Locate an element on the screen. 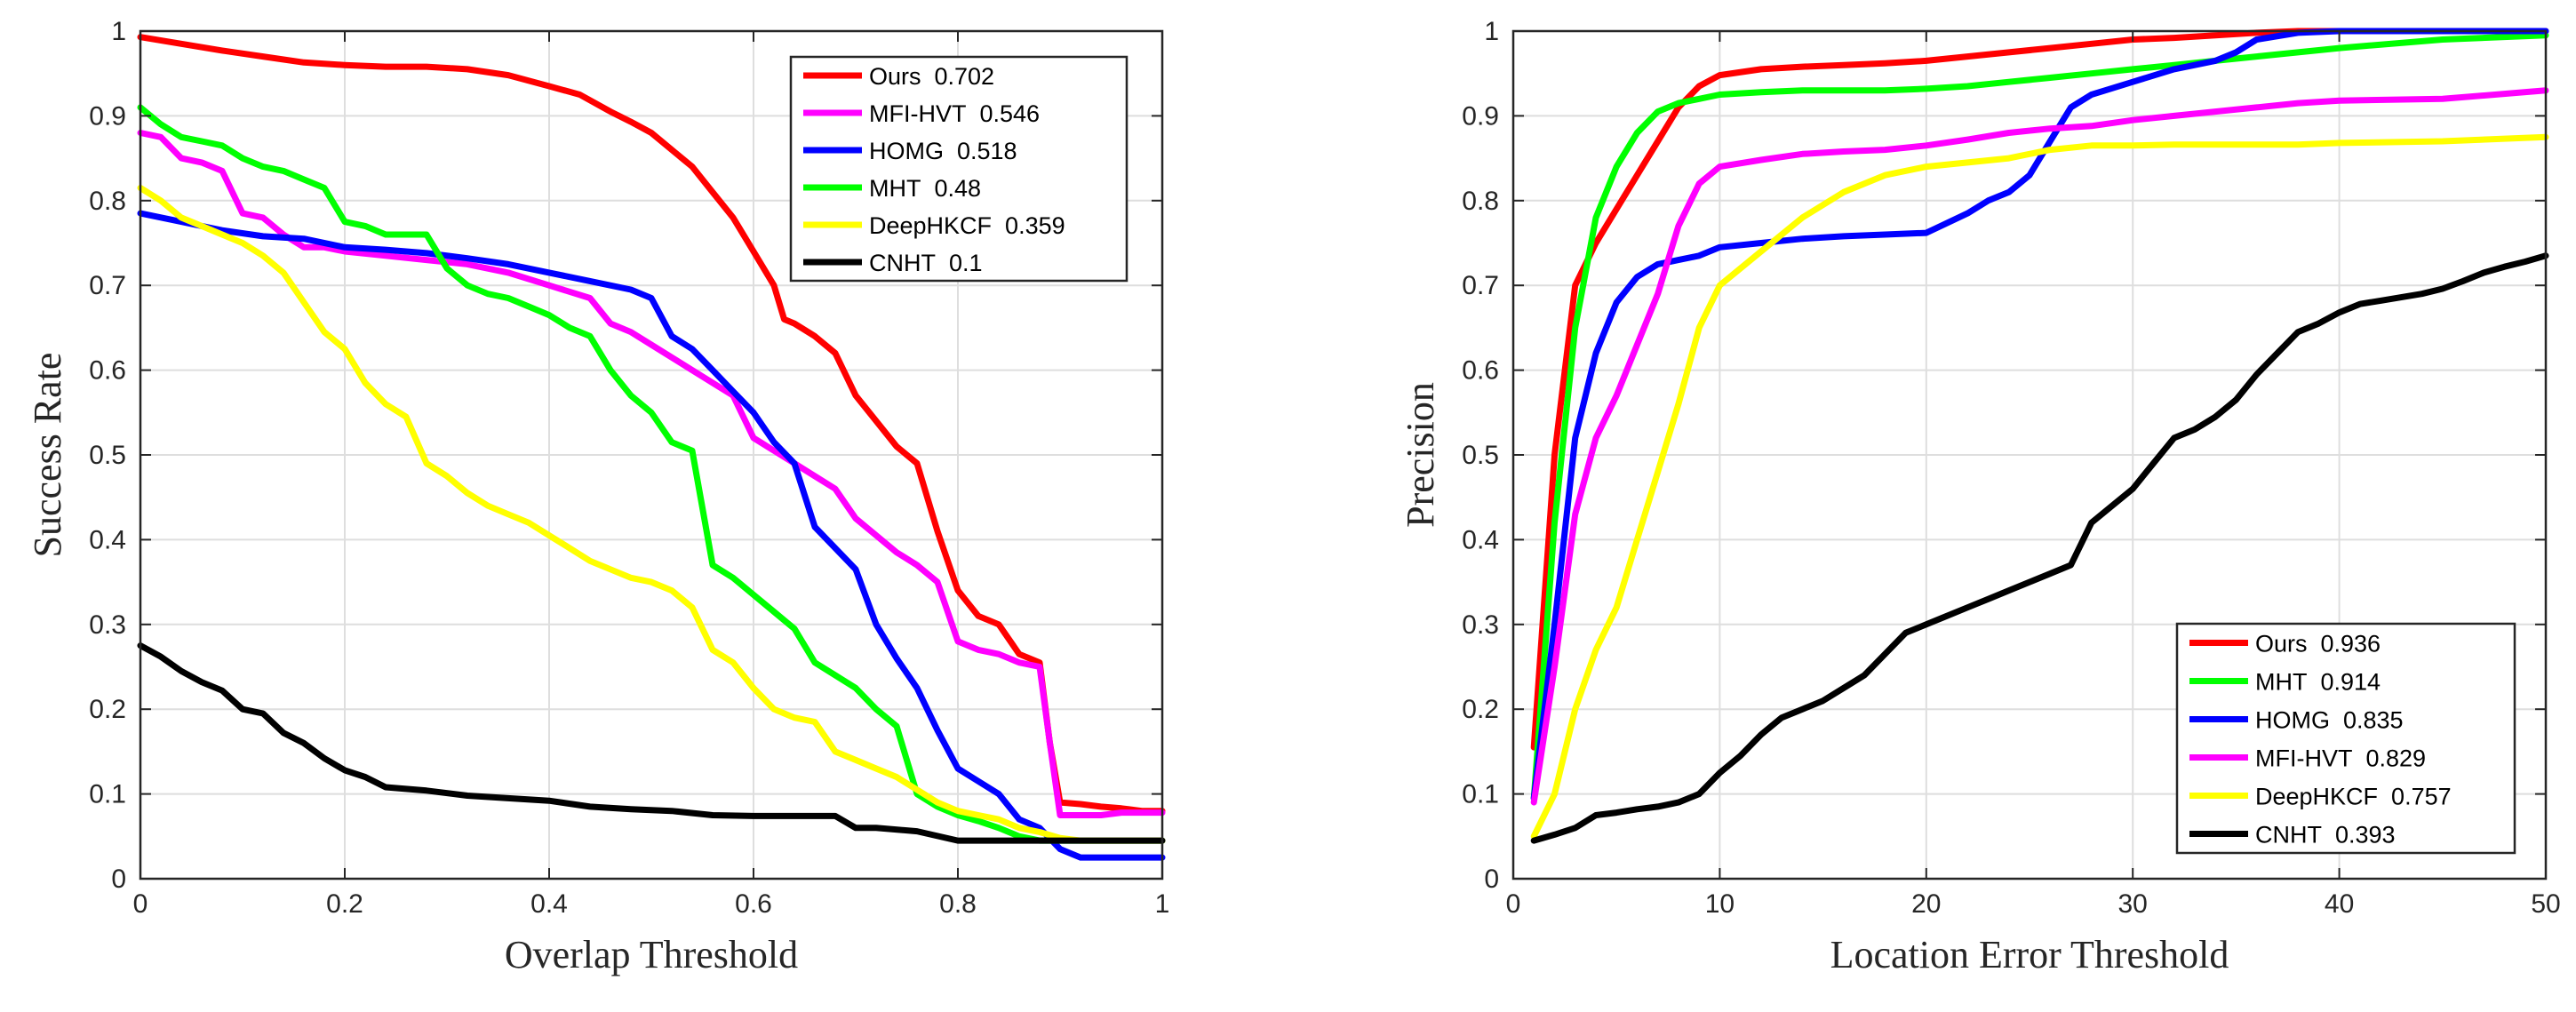 The height and width of the screenshot is (1012, 2576). legend-entry: Ours 0.936 is located at coordinates (2318, 644).